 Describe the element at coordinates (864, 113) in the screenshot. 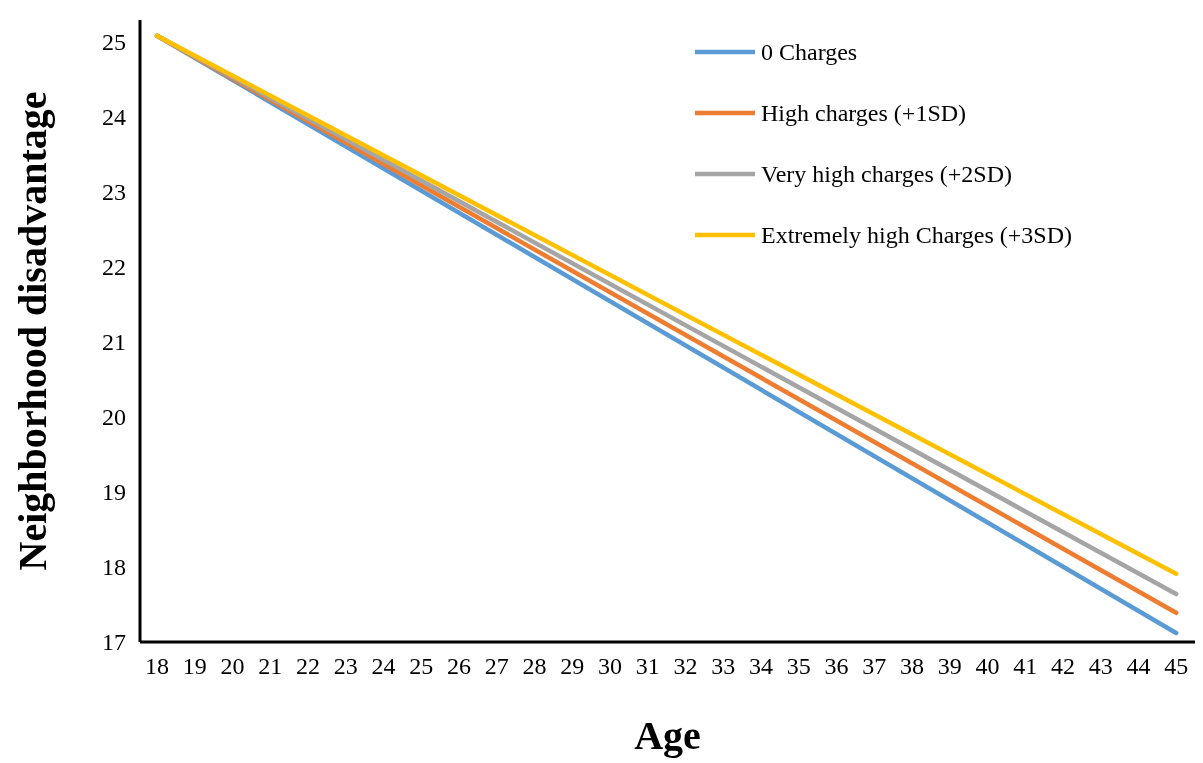

I see `legend-label: High charges (+1SD)` at that location.